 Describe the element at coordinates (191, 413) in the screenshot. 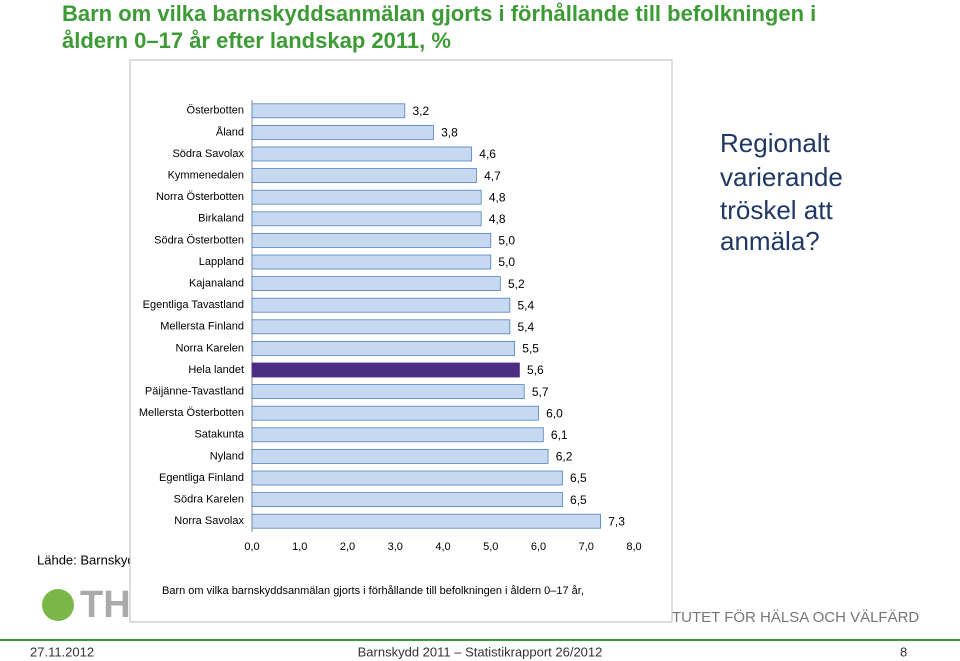

I see `y-tick-label: Mellersta Österbotten` at that location.